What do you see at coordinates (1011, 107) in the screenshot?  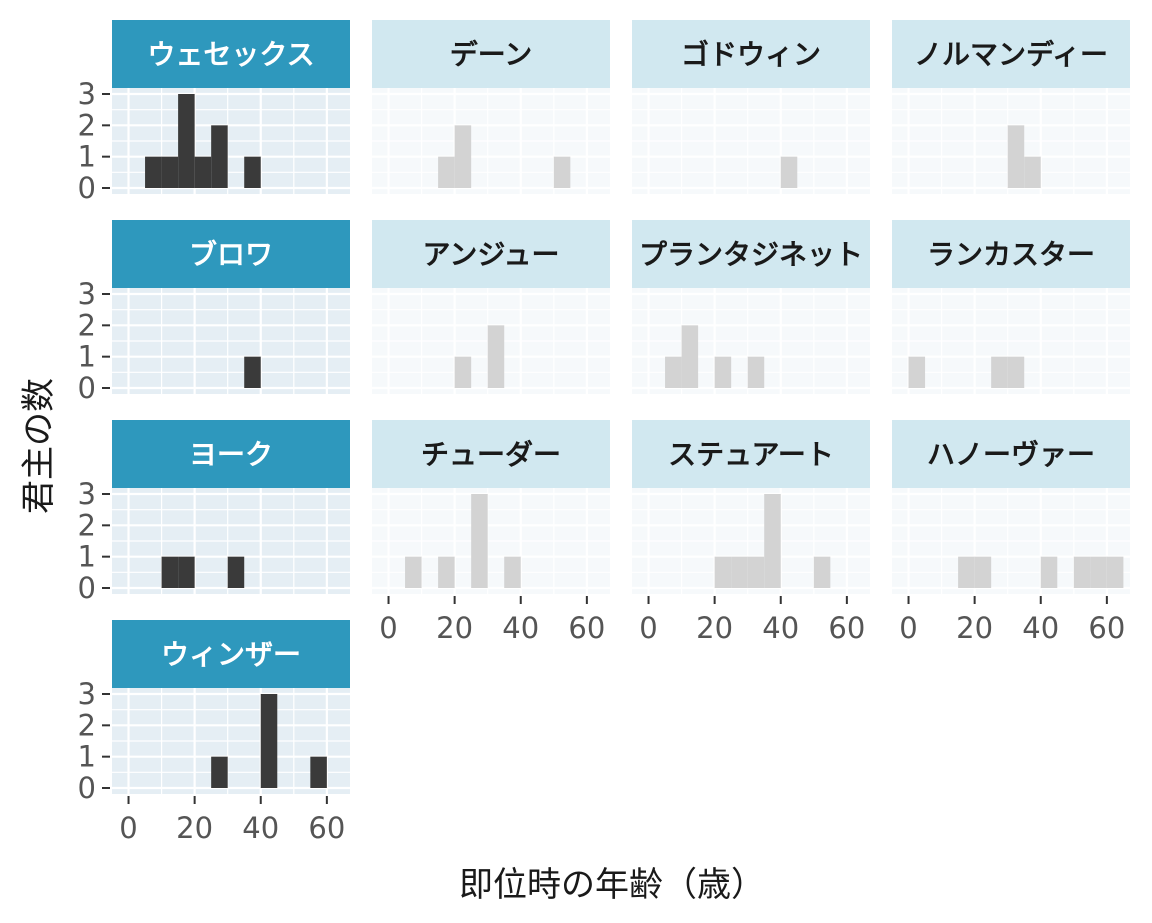 I see `facet-3: ノルマンディー` at bounding box center [1011, 107].